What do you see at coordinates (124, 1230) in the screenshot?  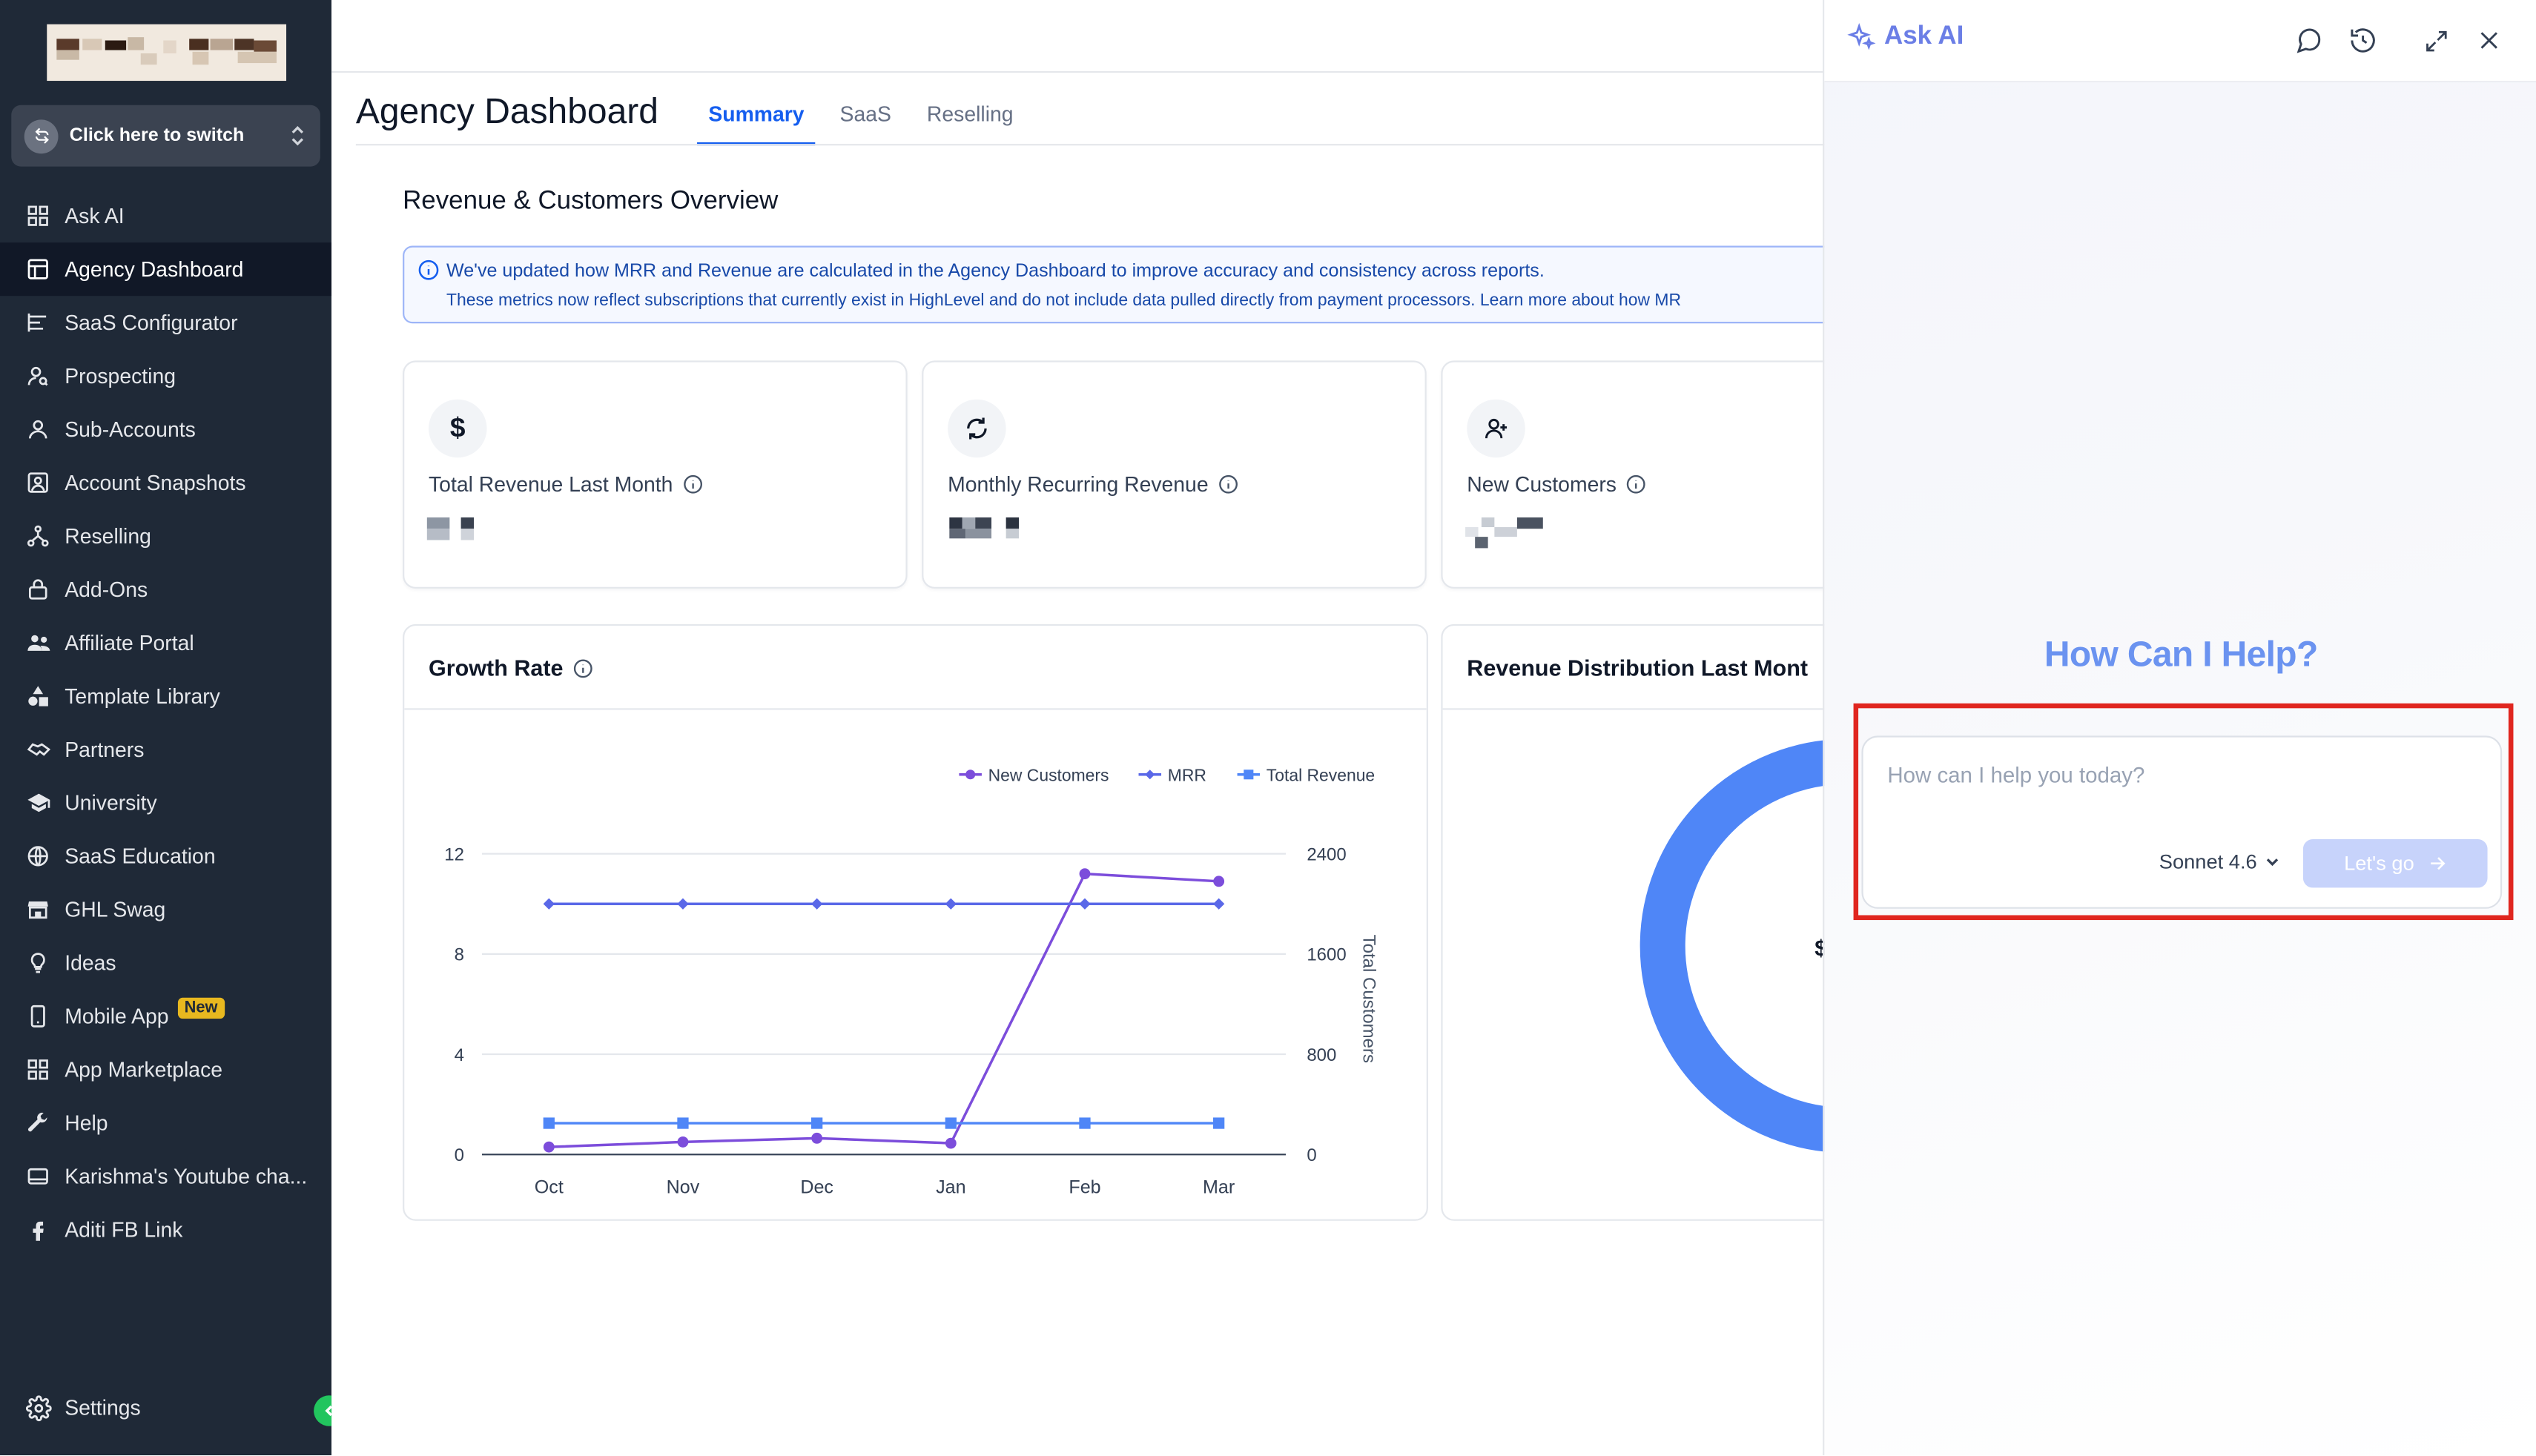 I see `sidebar-item-label: Aditi FB Link` at bounding box center [124, 1230].